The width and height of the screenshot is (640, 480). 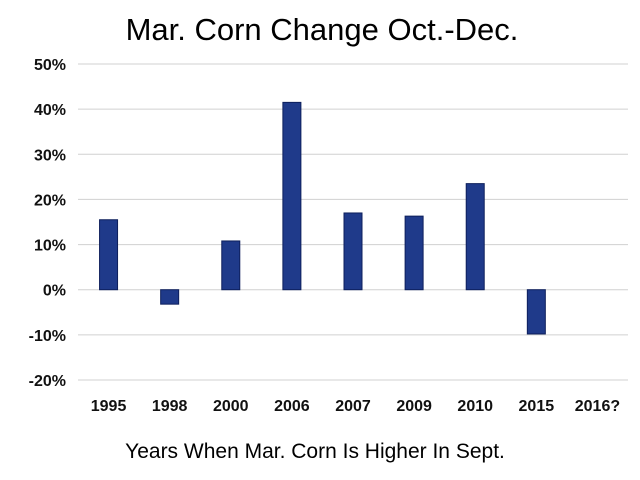 I want to click on bar-2006, so click(x=292, y=196).